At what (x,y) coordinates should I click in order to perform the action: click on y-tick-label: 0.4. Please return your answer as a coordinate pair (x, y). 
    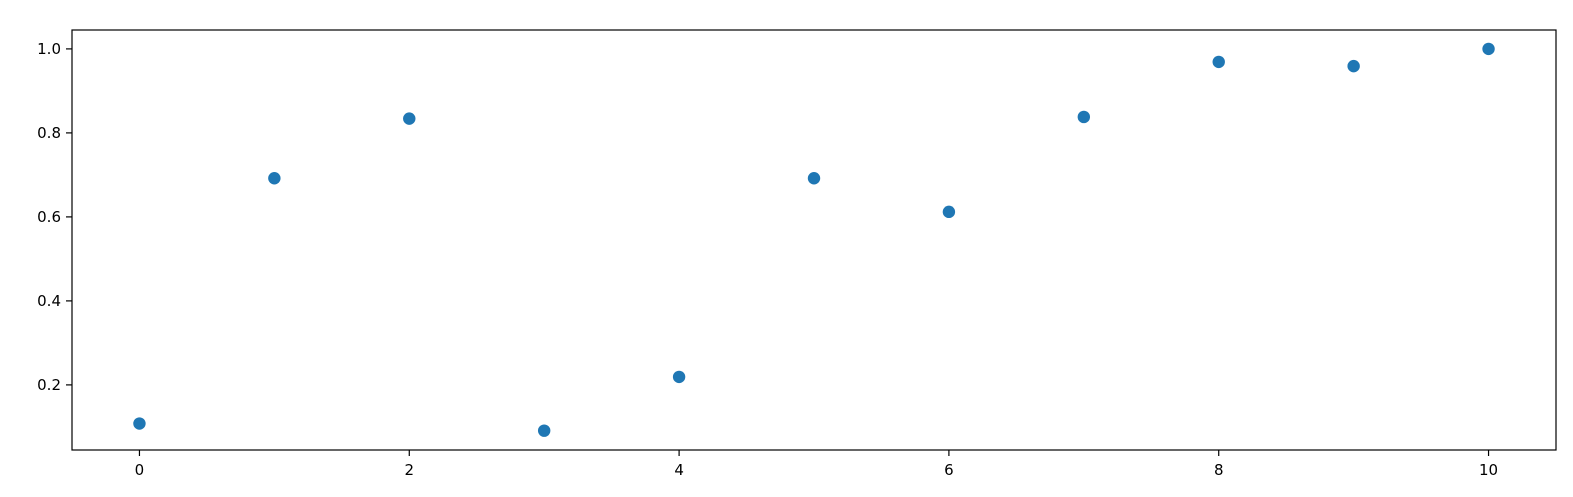
    Looking at the image, I should click on (49, 301).